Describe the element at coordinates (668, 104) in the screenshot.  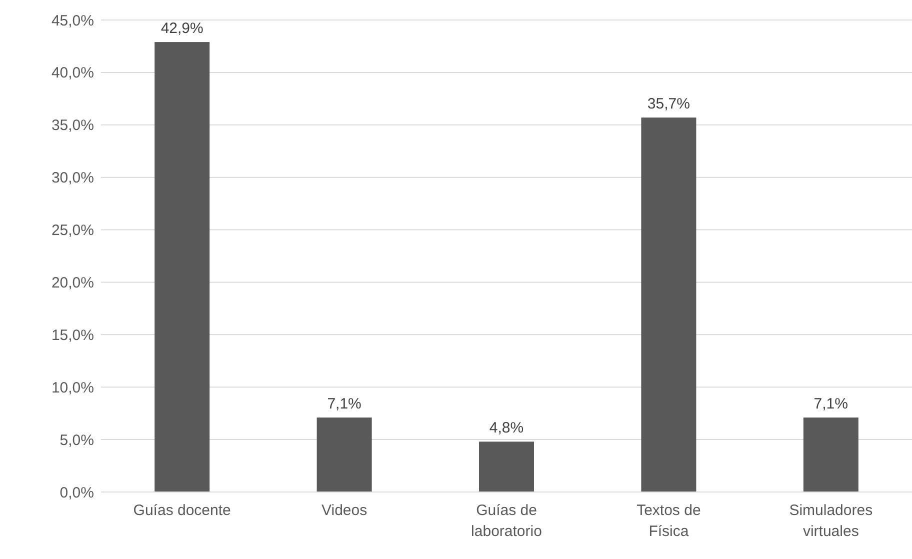
I see `data-label: 35,7%` at that location.